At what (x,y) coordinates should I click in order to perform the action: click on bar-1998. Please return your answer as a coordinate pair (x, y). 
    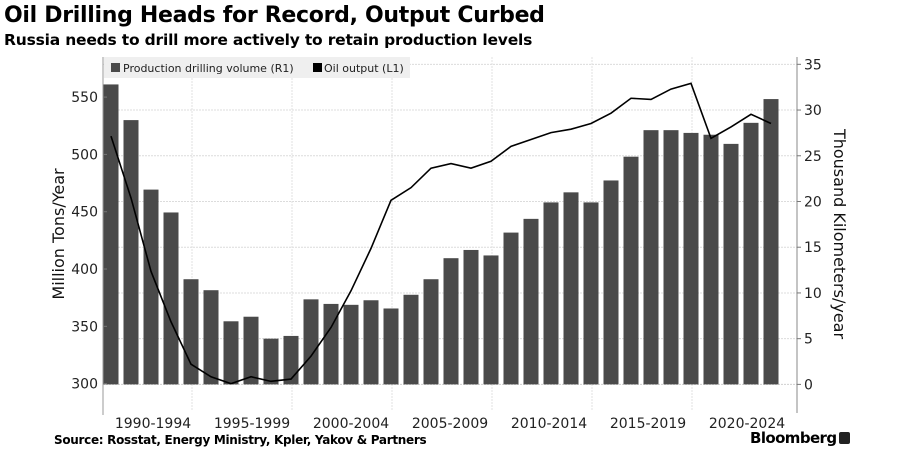
    Looking at the image, I should click on (271, 361).